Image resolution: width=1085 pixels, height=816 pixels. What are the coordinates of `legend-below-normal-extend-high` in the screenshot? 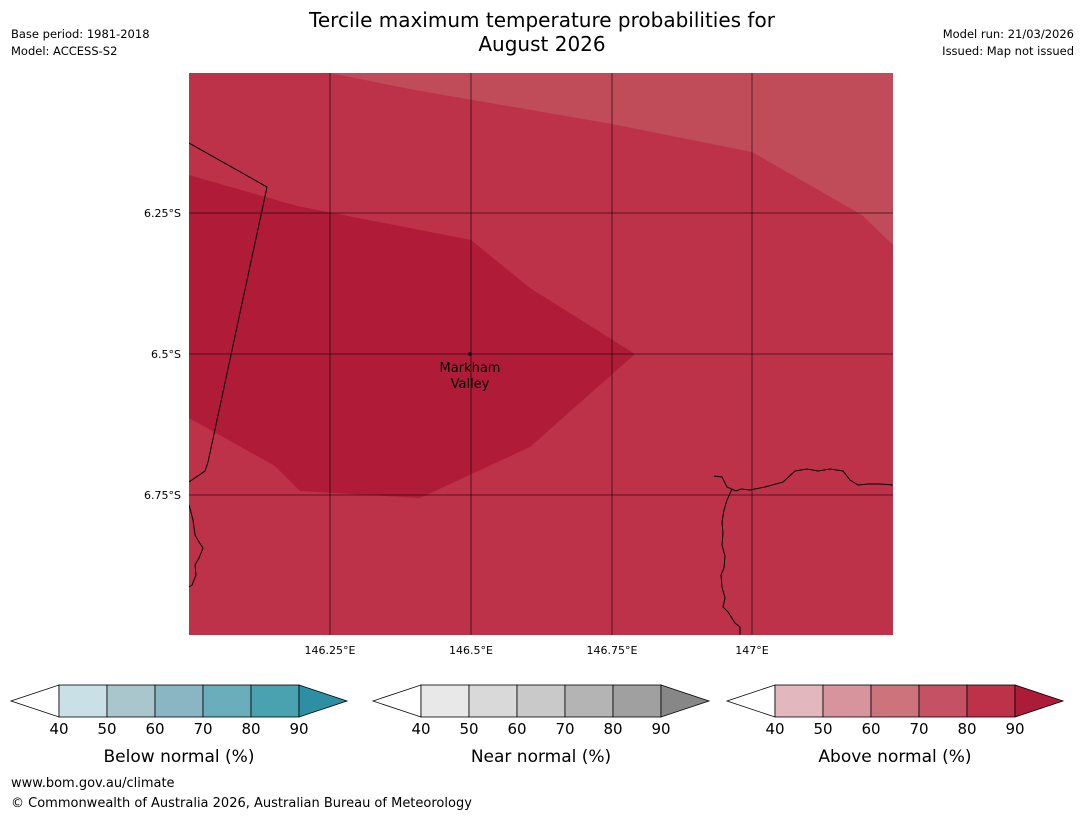 It's located at (323, 701).